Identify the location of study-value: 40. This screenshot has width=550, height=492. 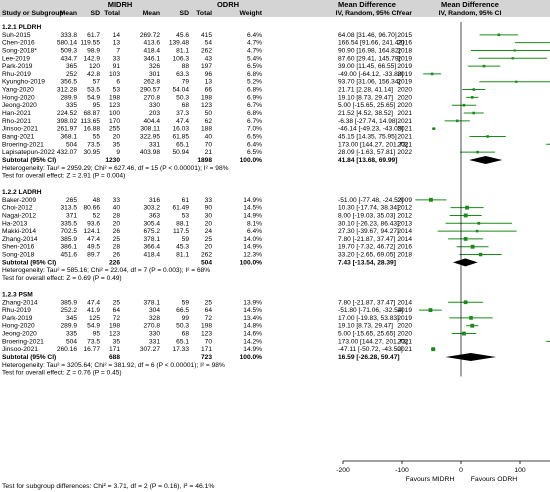
(117, 208).